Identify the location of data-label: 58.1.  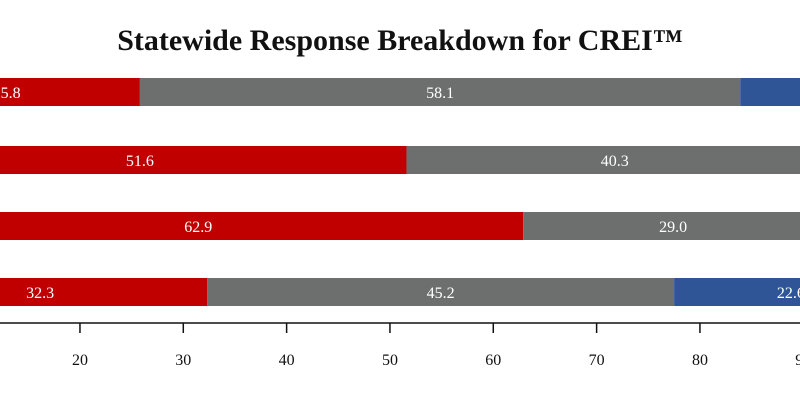
(440, 93).